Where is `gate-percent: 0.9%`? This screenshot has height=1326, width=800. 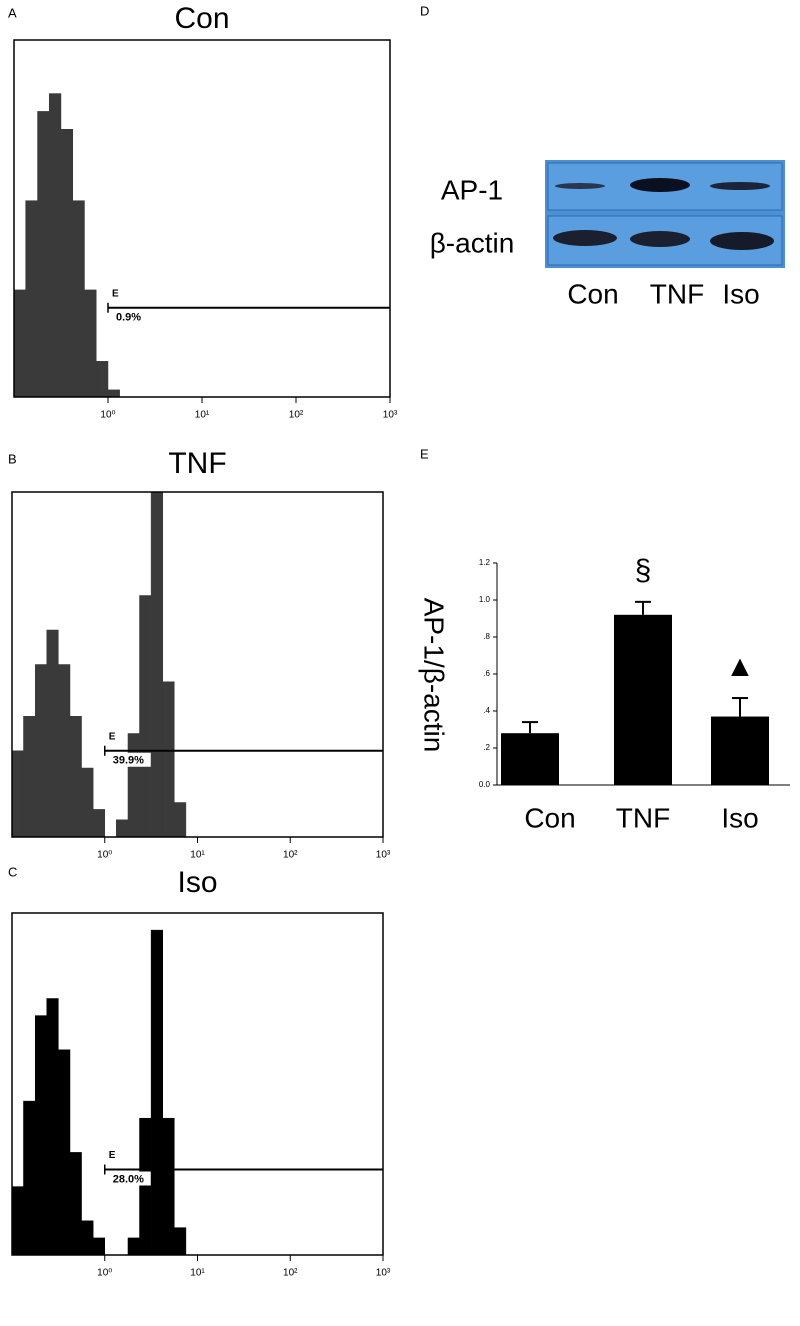 gate-percent: 0.9% is located at coordinates (128, 318).